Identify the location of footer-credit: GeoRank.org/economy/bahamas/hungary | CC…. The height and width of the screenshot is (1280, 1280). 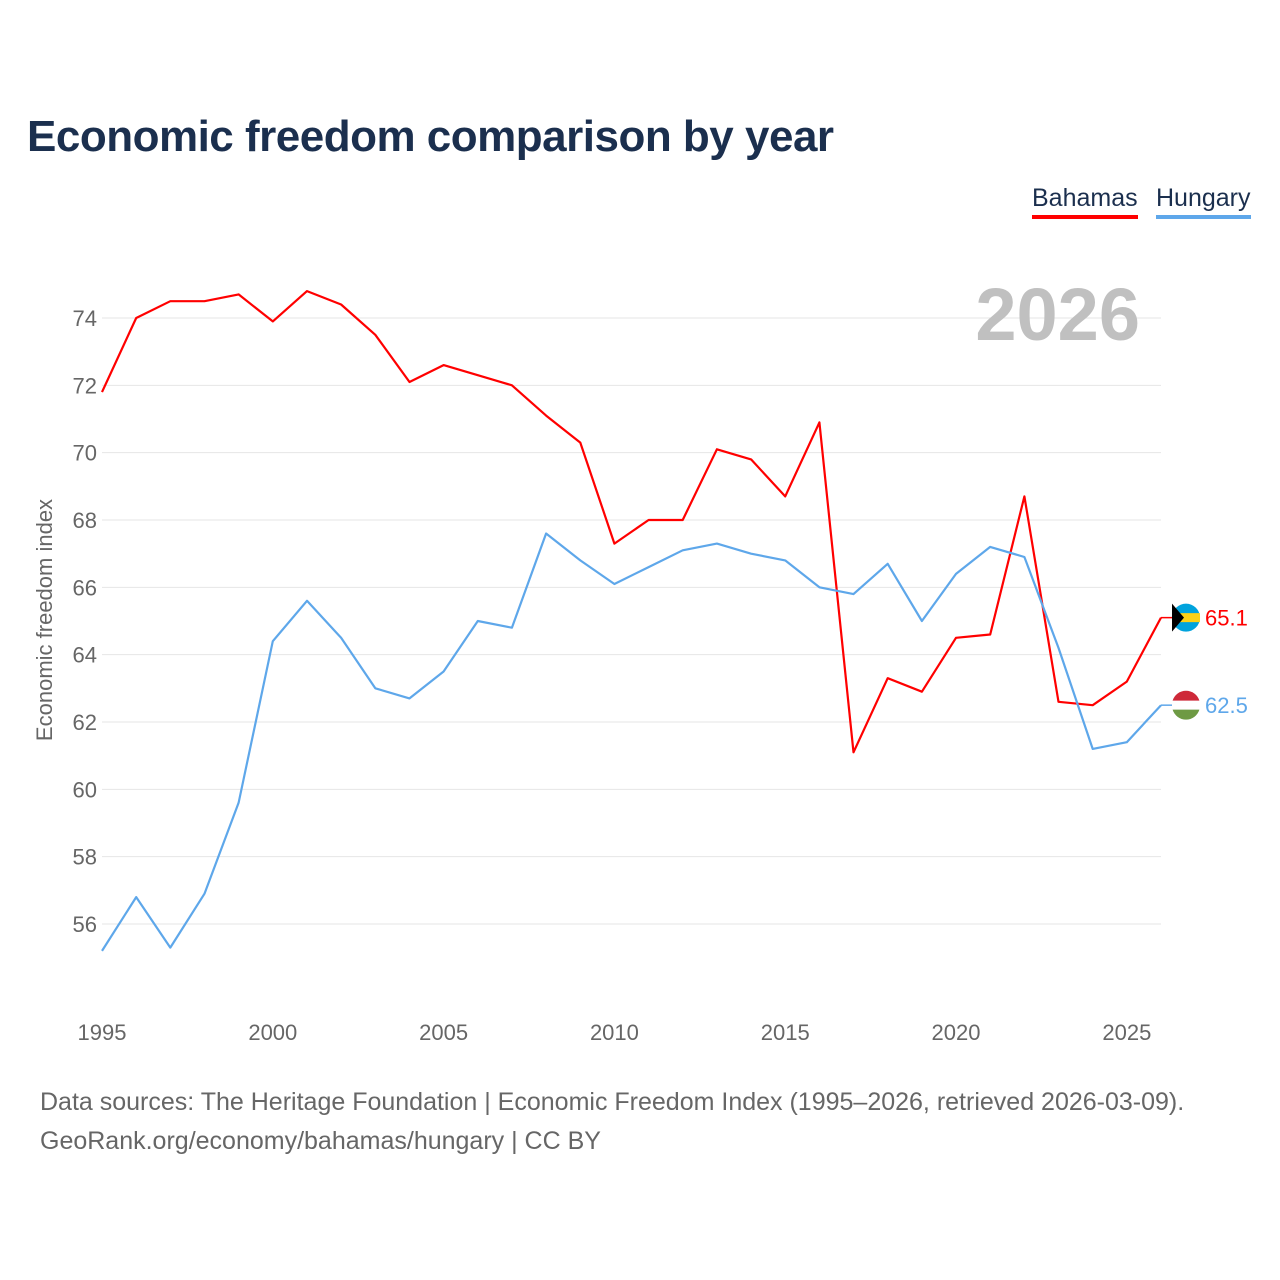
(320, 1141).